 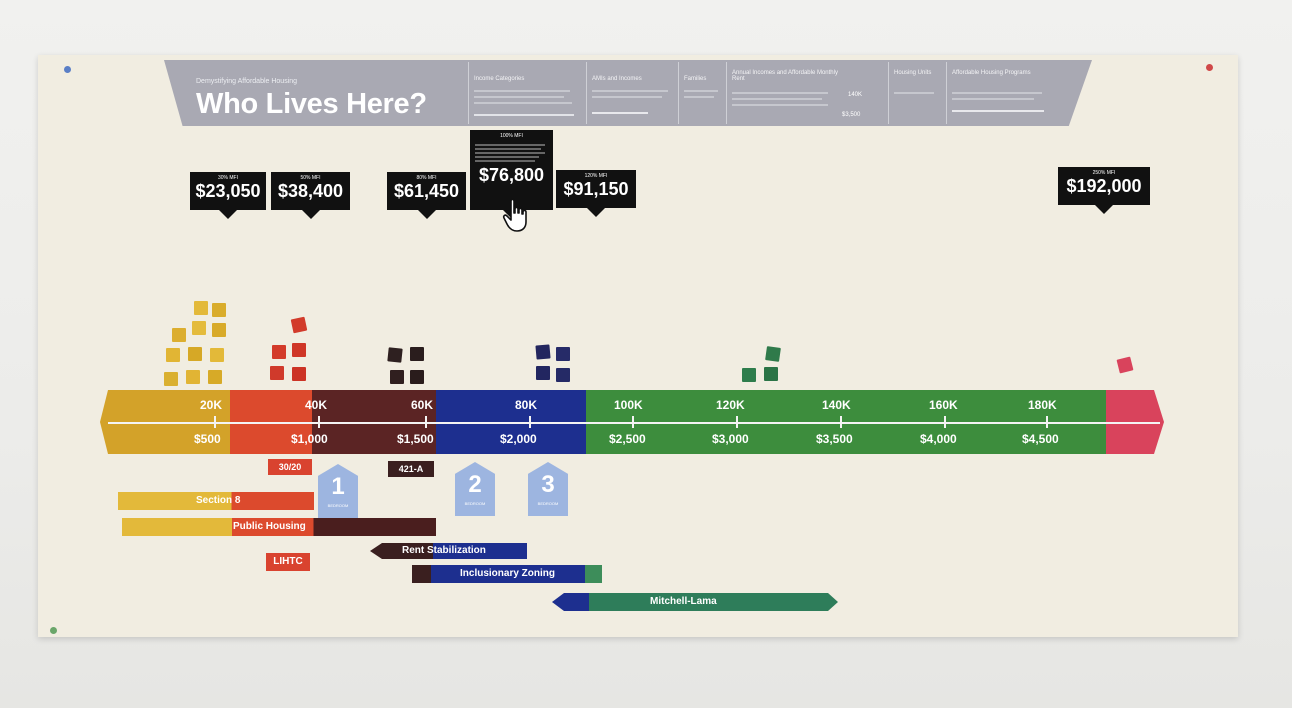 I want to click on house-1-bedroom: 1 BEDROOM, so click(x=338, y=491).